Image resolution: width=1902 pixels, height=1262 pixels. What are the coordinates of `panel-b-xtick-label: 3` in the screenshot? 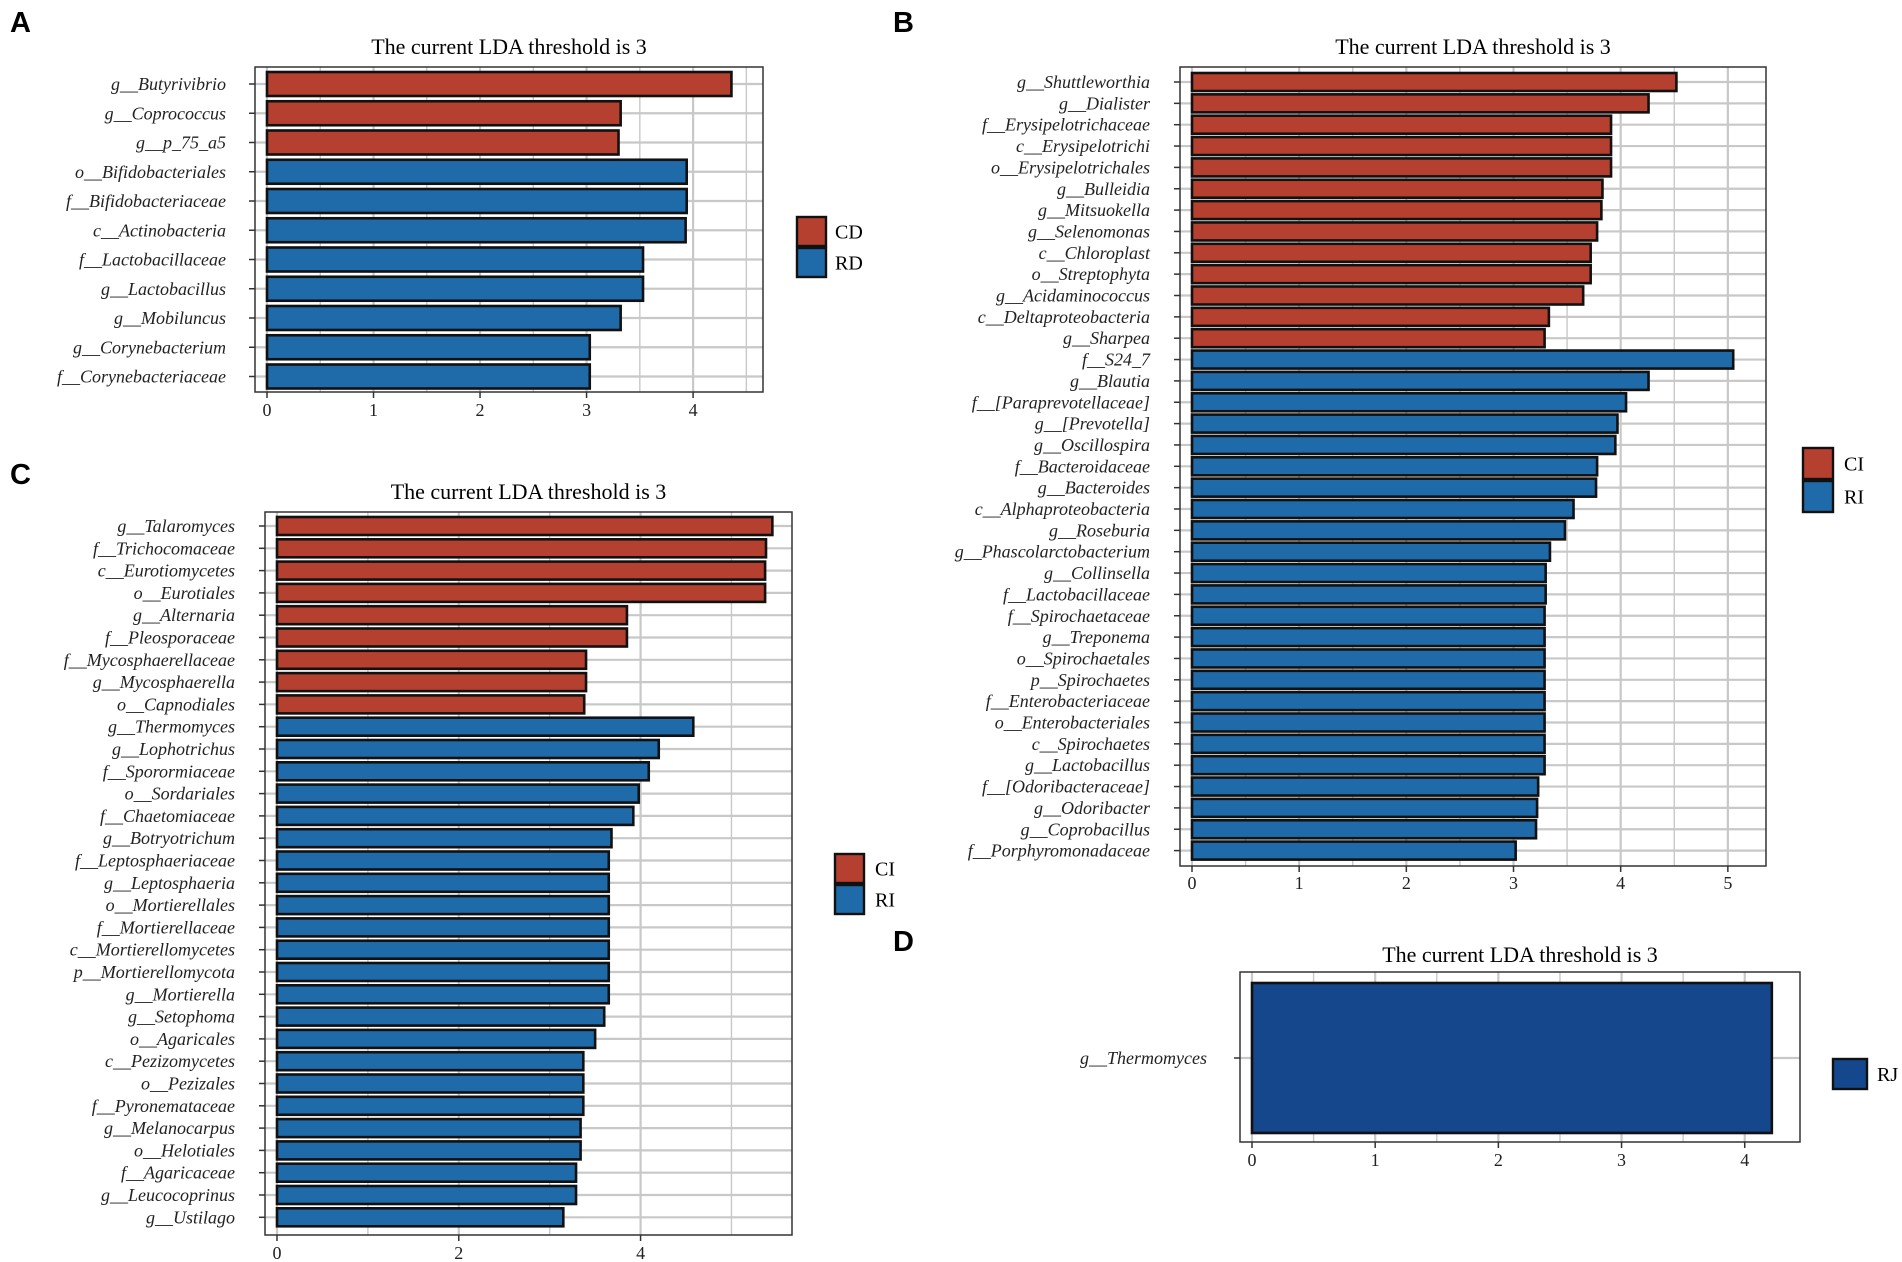 It's located at (1513, 883).